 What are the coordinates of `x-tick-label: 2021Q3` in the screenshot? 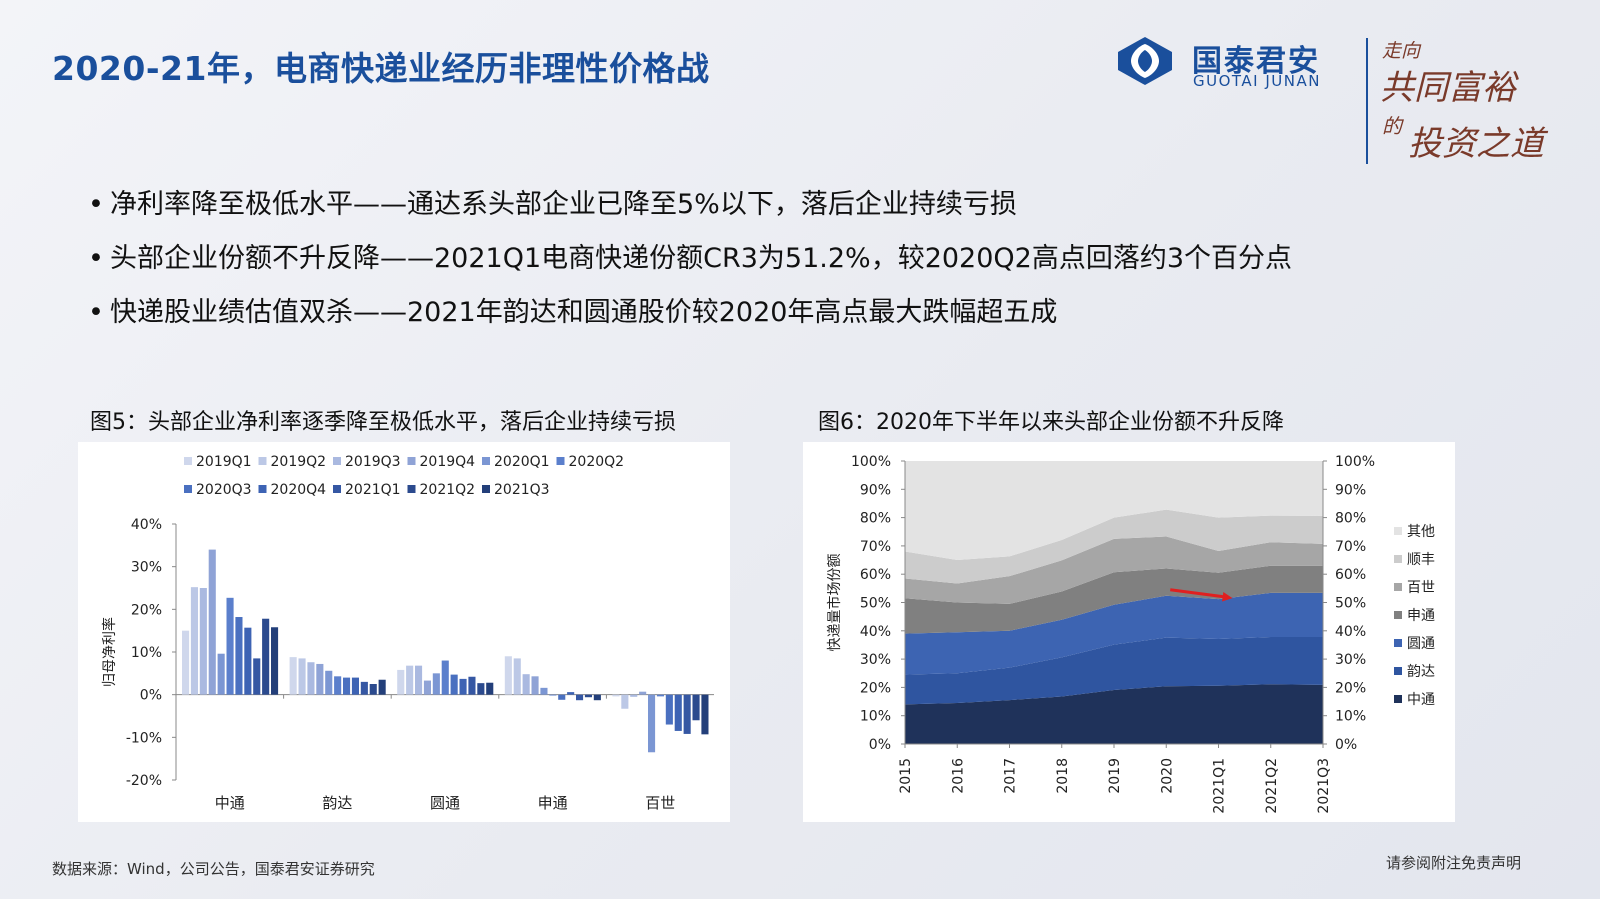 It's located at (1324, 786).